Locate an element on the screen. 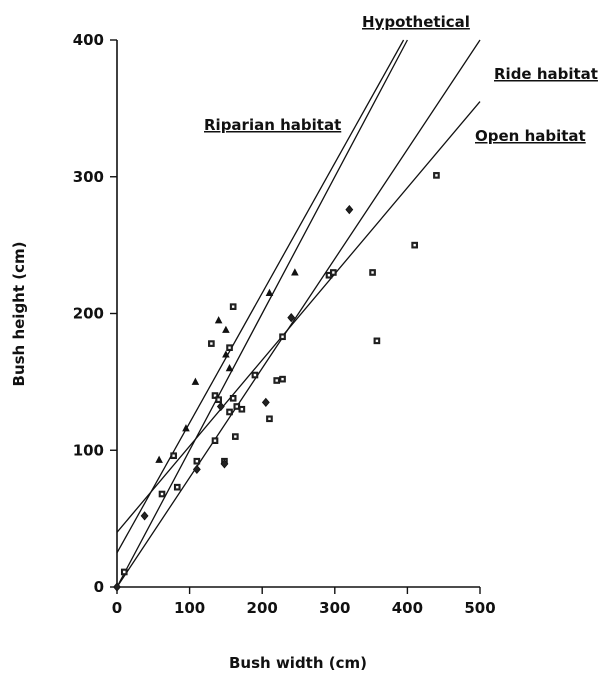 This screenshot has height=681, width=600. y-tick-label: 300 is located at coordinates (88, 177).